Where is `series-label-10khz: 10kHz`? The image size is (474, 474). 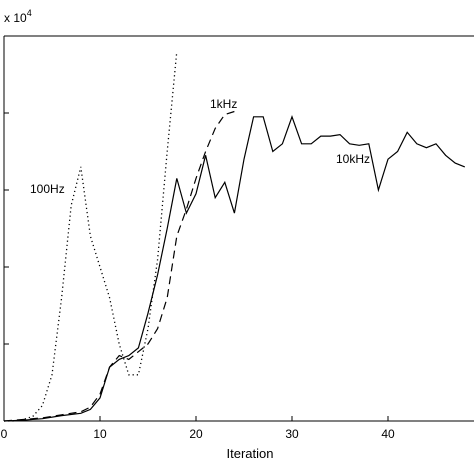
series-label-10khz: 10kHz is located at coordinates (353, 159).